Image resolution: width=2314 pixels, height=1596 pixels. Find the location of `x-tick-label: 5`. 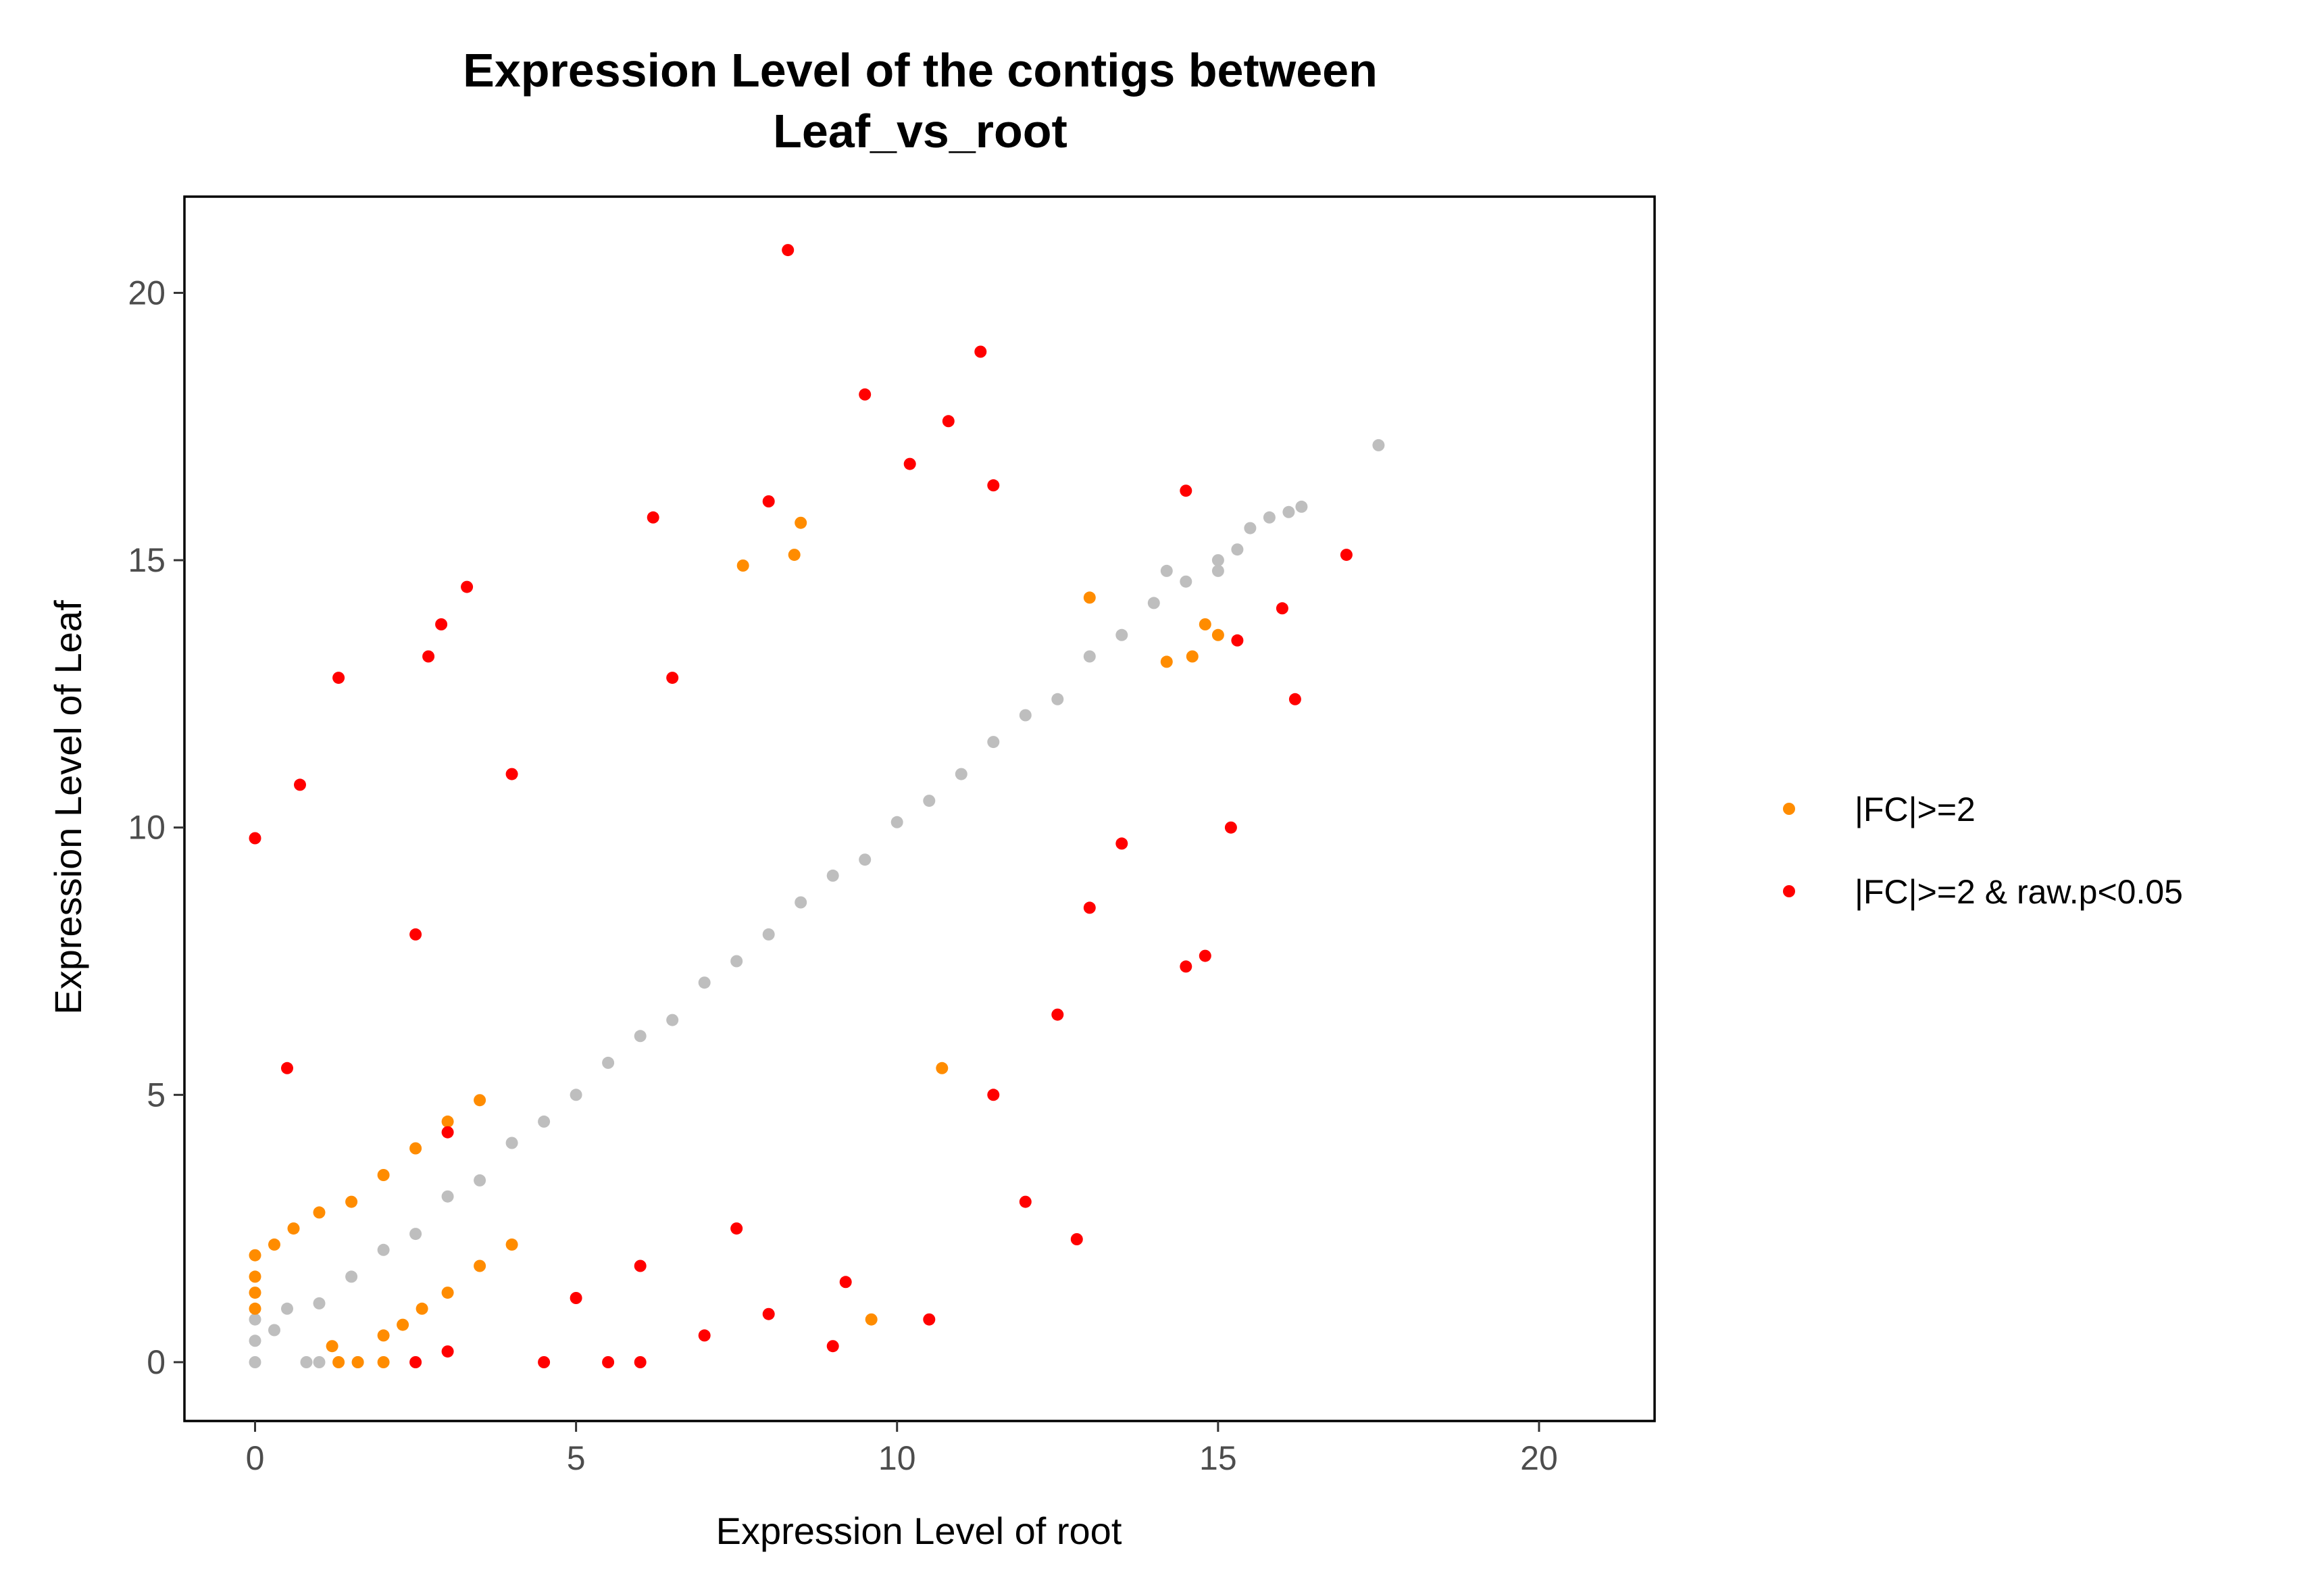

x-tick-label: 5 is located at coordinates (576, 1458).